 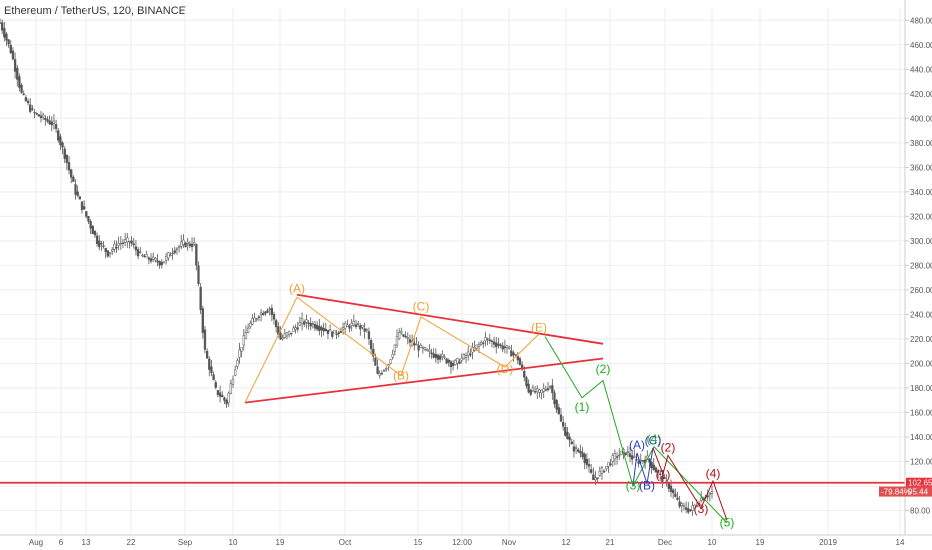 I want to click on x-tick-label: 22, so click(x=131, y=542).